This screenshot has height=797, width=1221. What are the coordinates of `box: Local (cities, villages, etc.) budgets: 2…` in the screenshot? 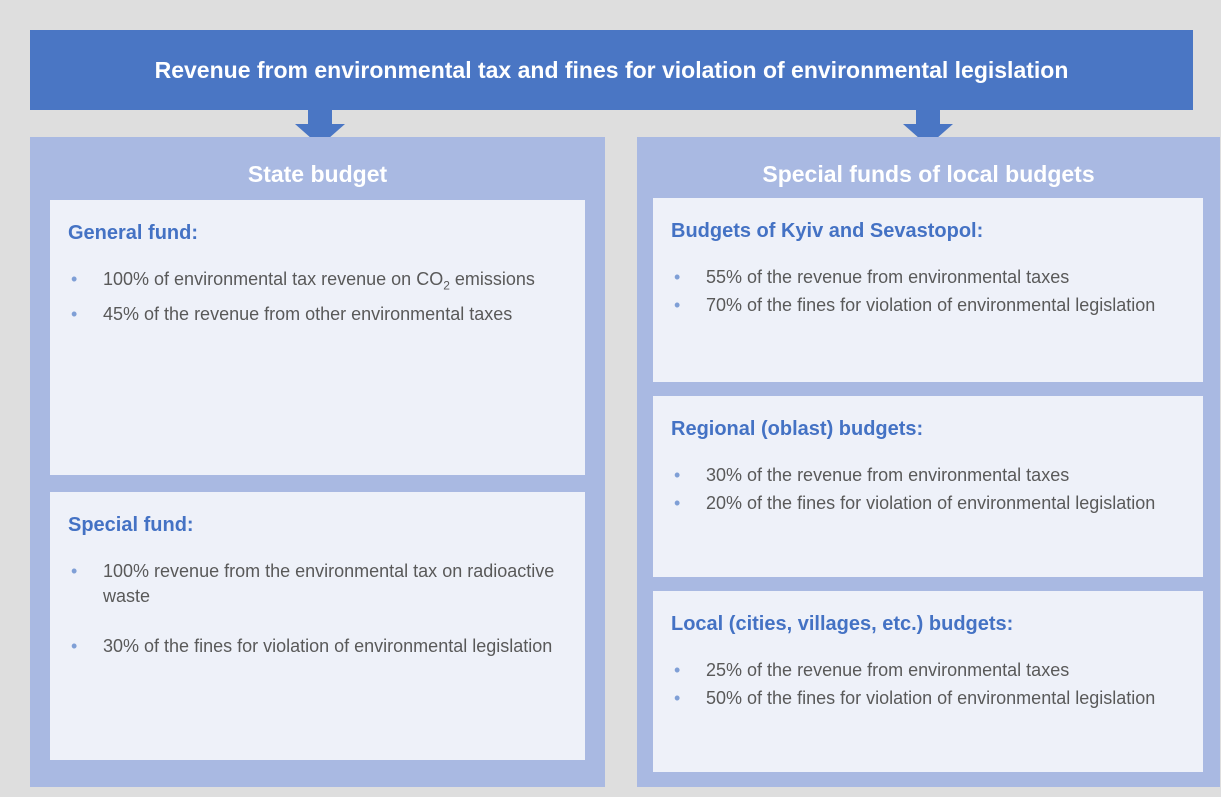 It's located at (928, 681).